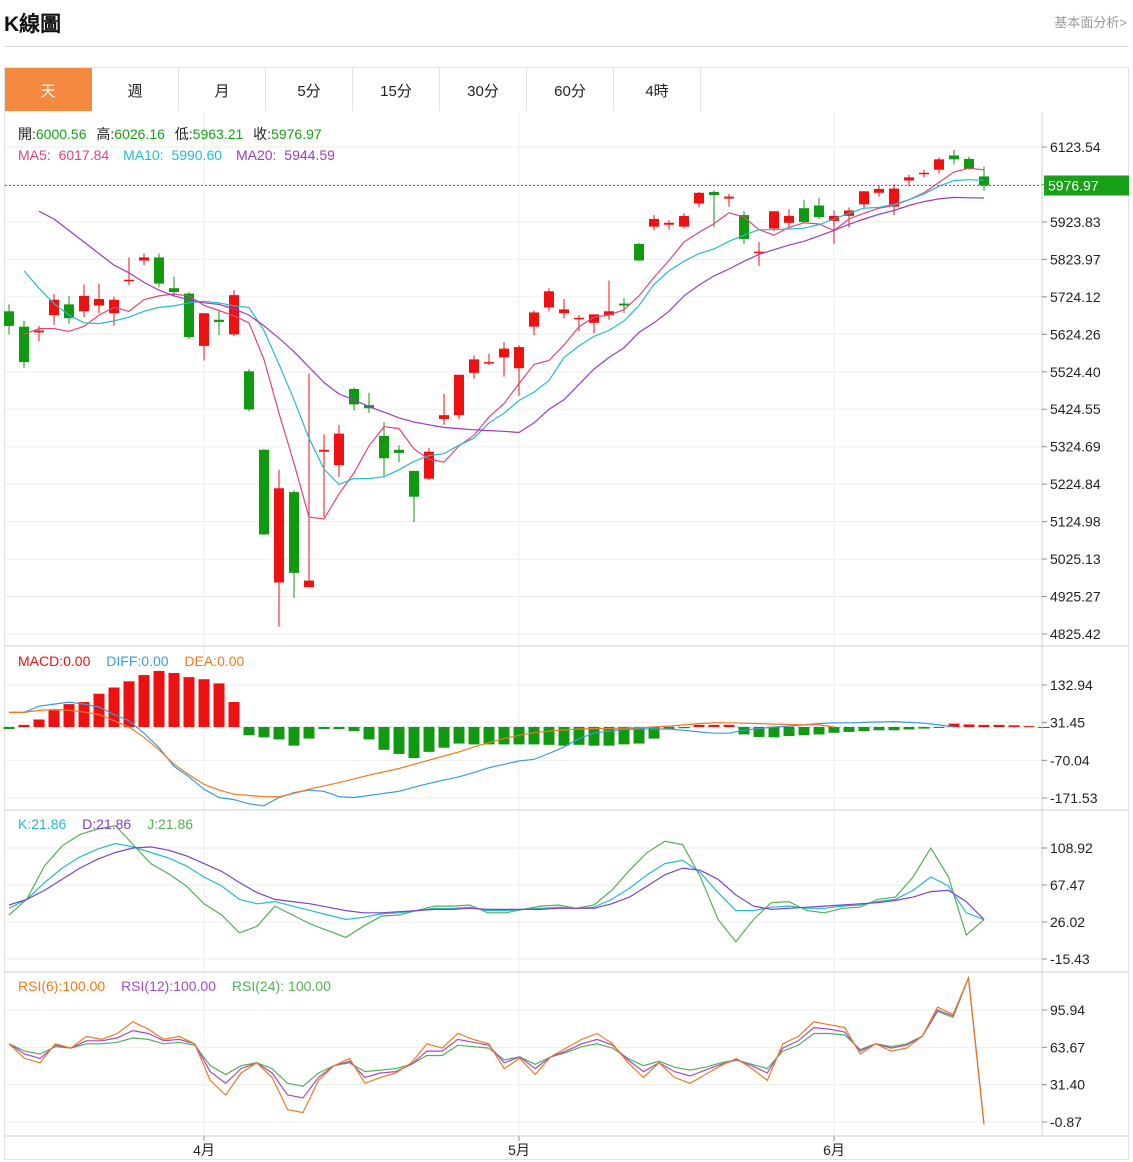 The height and width of the screenshot is (1162, 1133). Describe the element at coordinates (176, 824) in the screenshot. I see `j-value: 21.86` at that location.